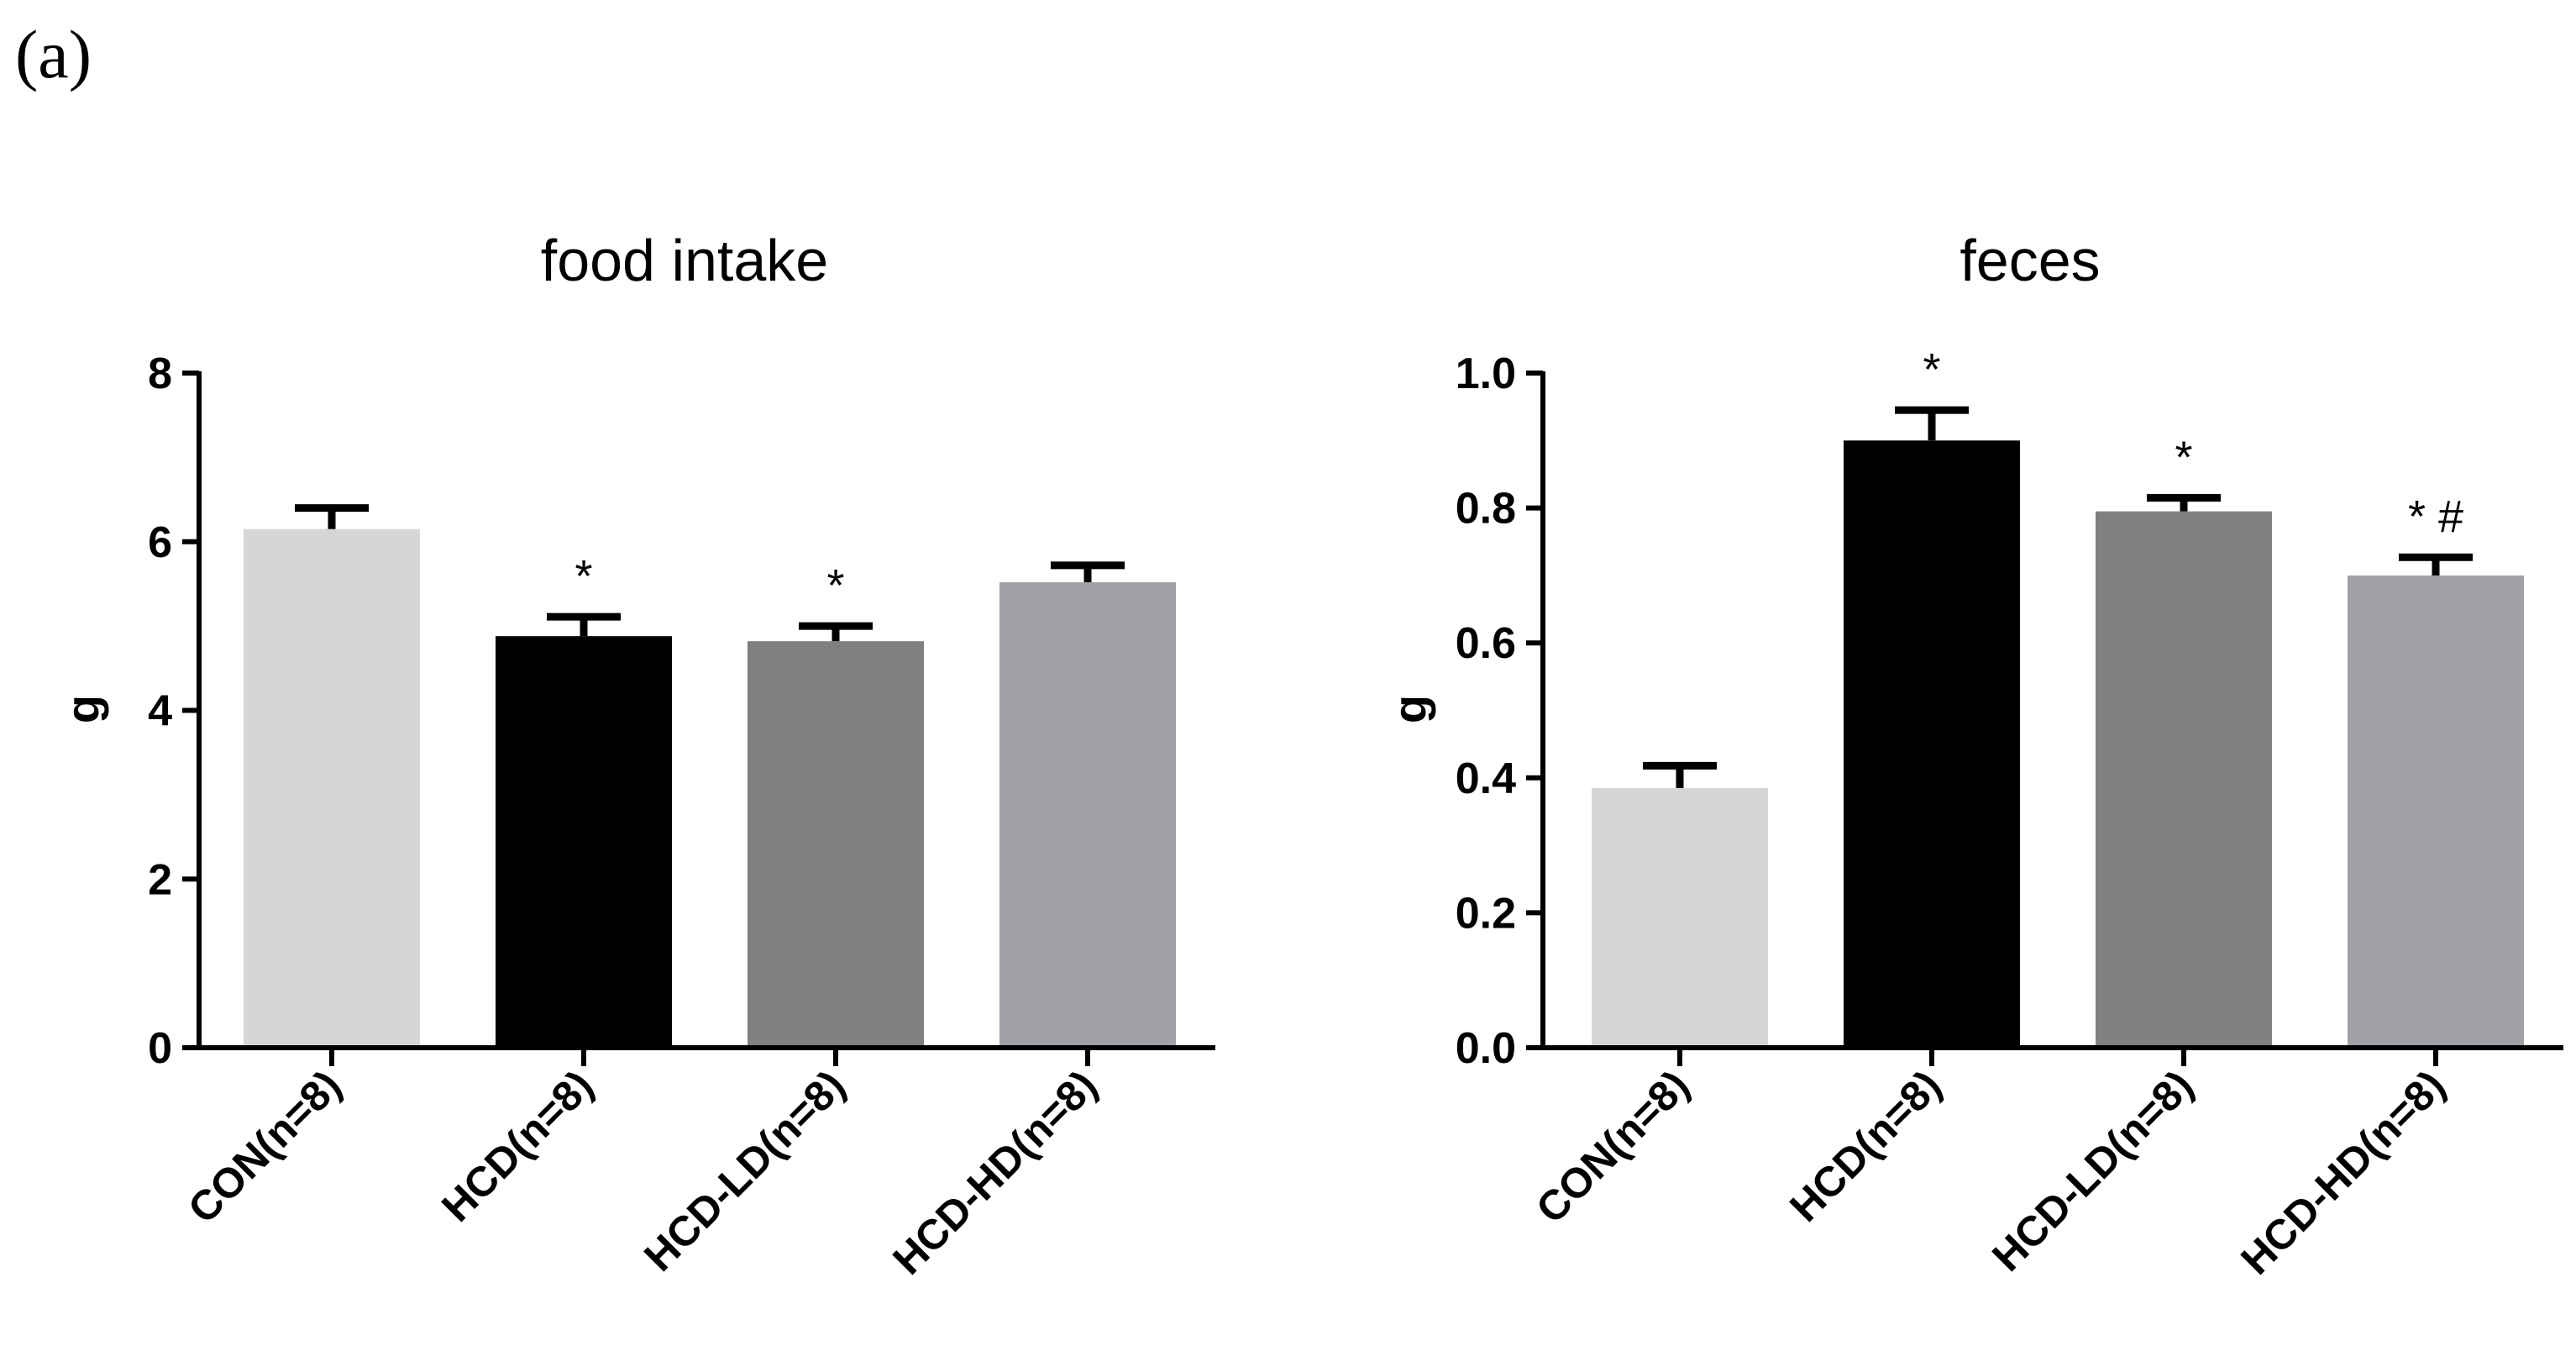 Image resolution: width=2576 pixels, height=1346 pixels. What do you see at coordinates (1486, 644) in the screenshot?
I see `y-tick-label: 0.6` at bounding box center [1486, 644].